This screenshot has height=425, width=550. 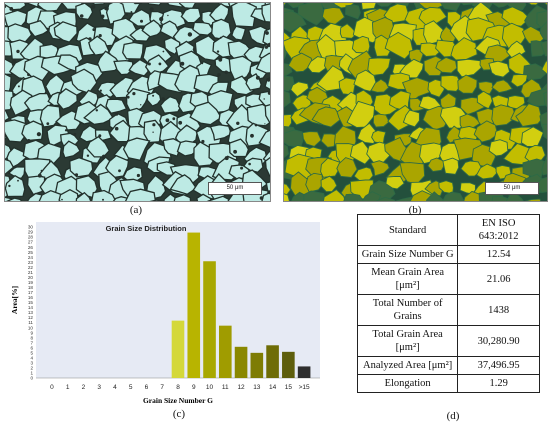 What do you see at coordinates (31, 262) in the screenshot?
I see `y-tick-label: 23` at bounding box center [31, 262].